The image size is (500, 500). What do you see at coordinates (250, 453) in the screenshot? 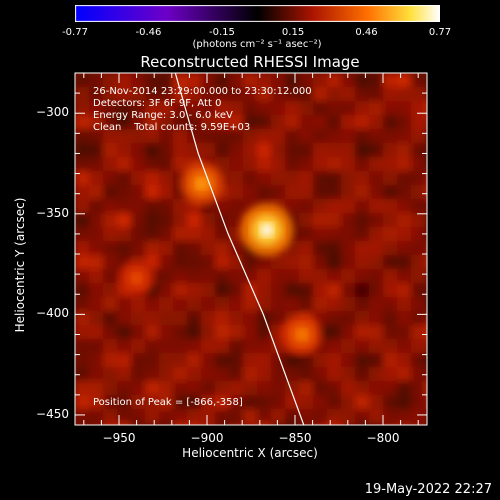
I see `x-axis-label: Heliocentric X (arcsec)` at bounding box center [250, 453].